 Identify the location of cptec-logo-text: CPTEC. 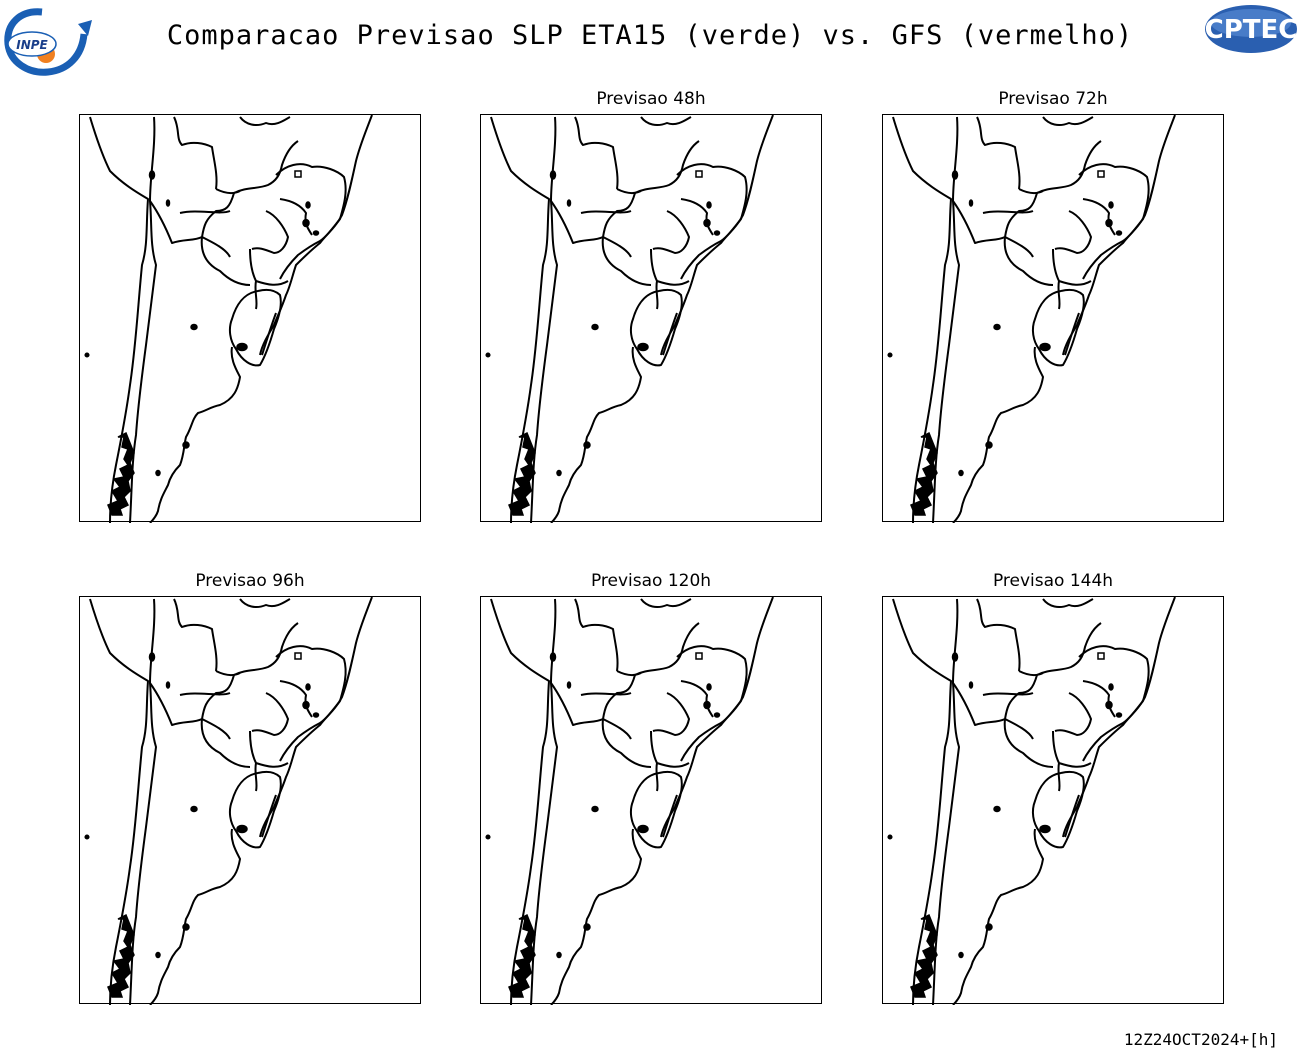
(1251, 30).